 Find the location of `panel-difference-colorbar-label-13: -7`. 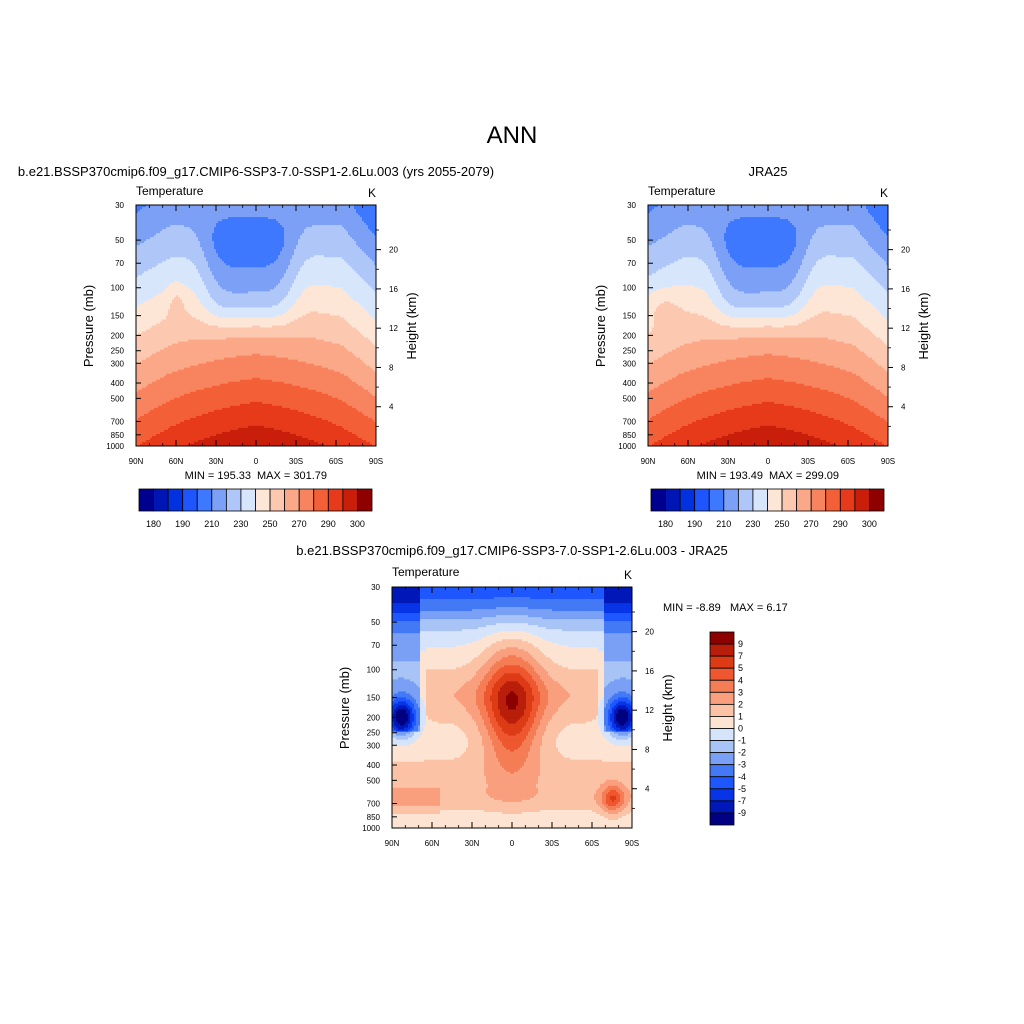

panel-difference-colorbar-label-13: -7 is located at coordinates (742, 801).